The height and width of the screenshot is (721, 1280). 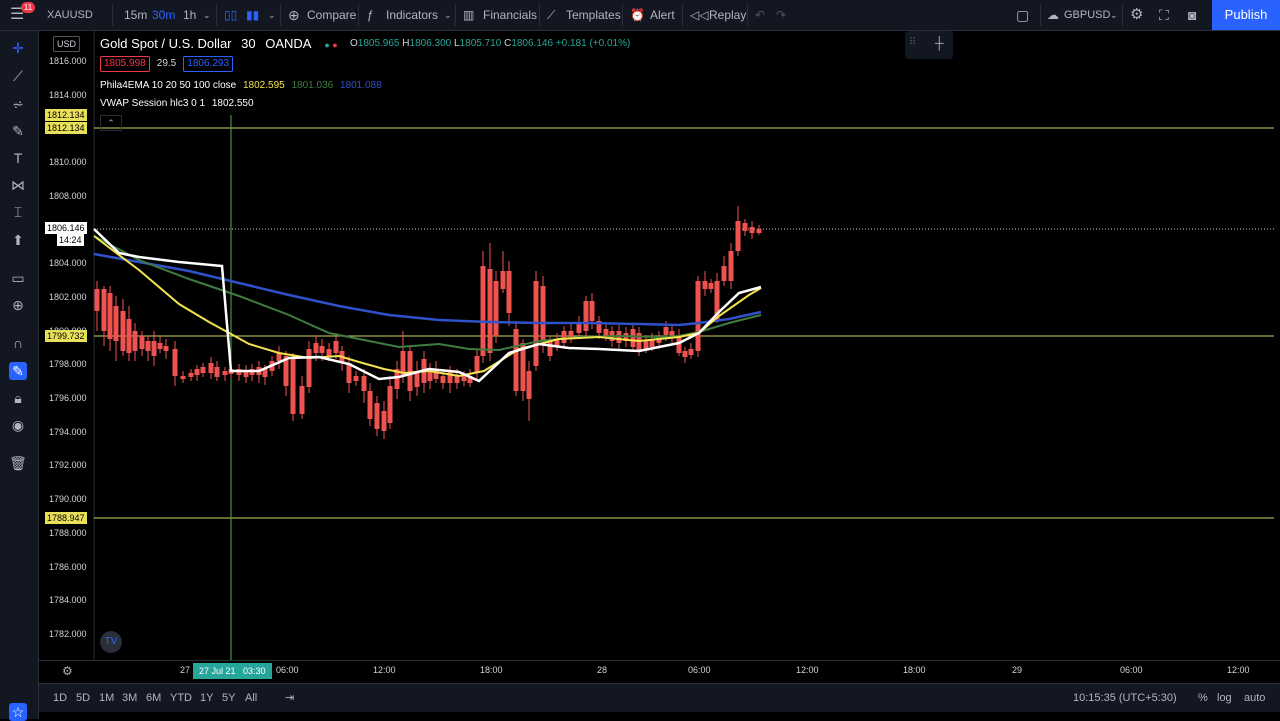 I want to click on alert-button: Alert, so click(x=662, y=15).